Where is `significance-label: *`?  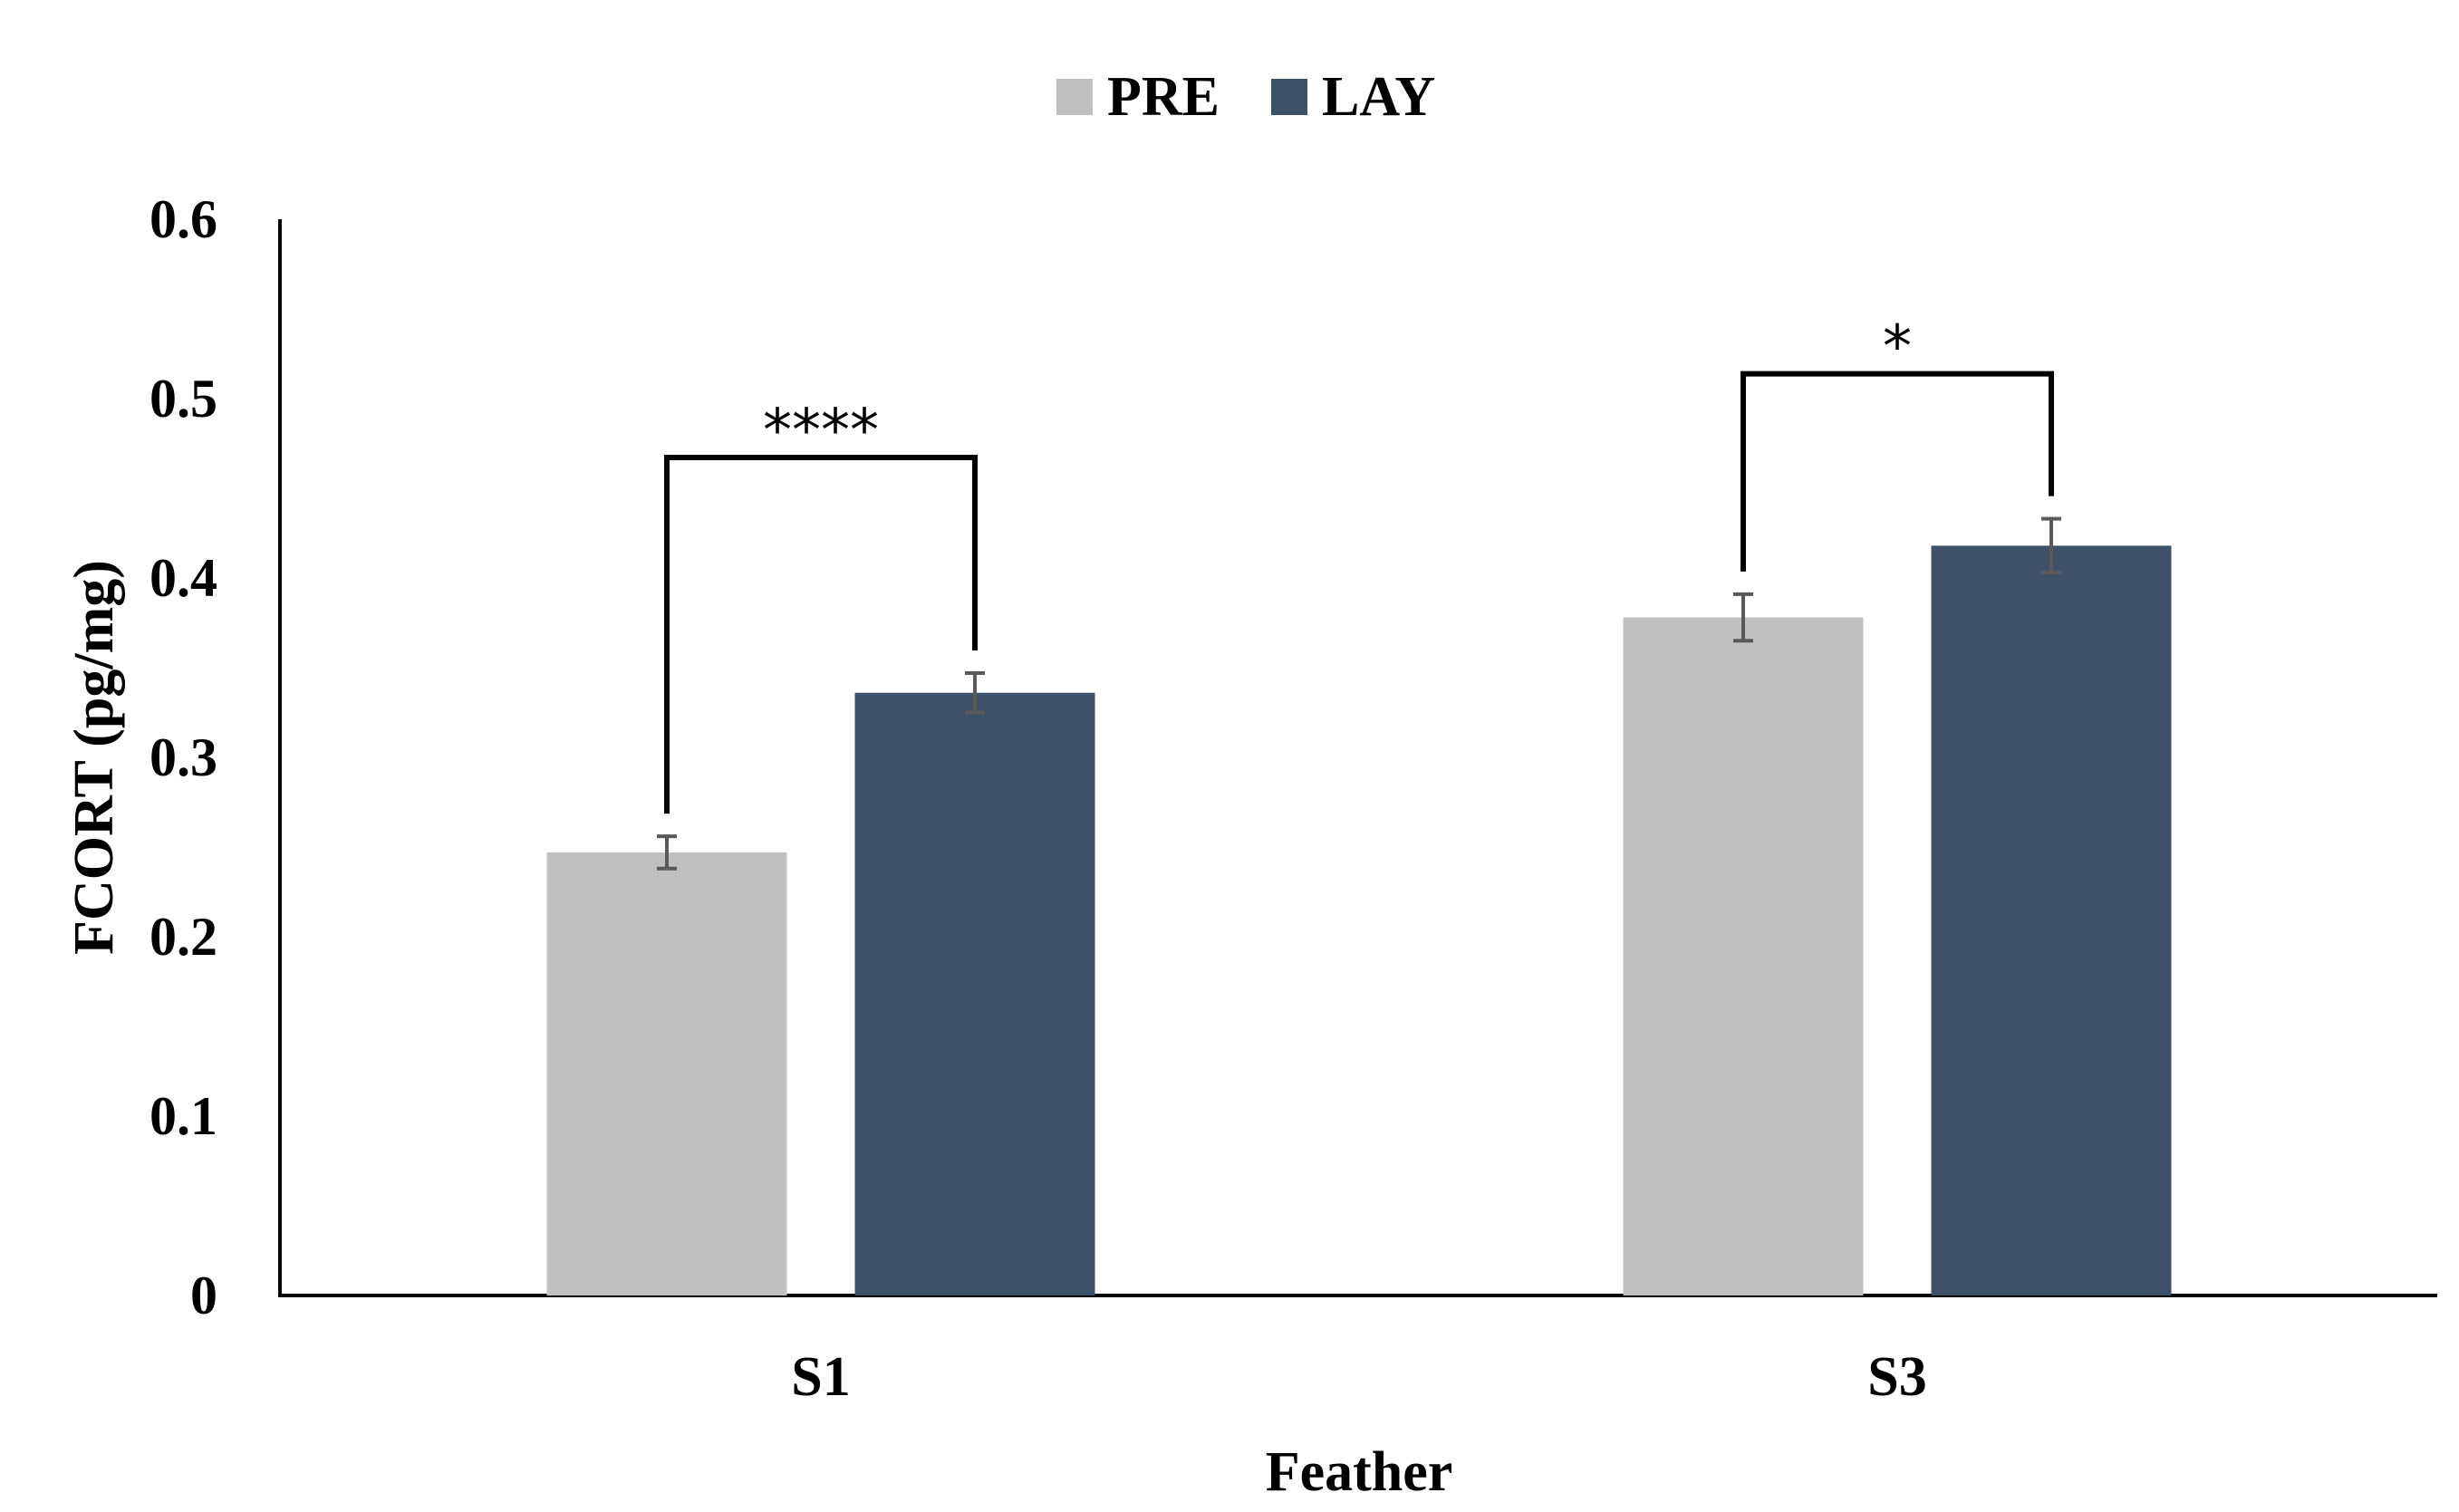 significance-label: * is located at coordinates (1897, 347).